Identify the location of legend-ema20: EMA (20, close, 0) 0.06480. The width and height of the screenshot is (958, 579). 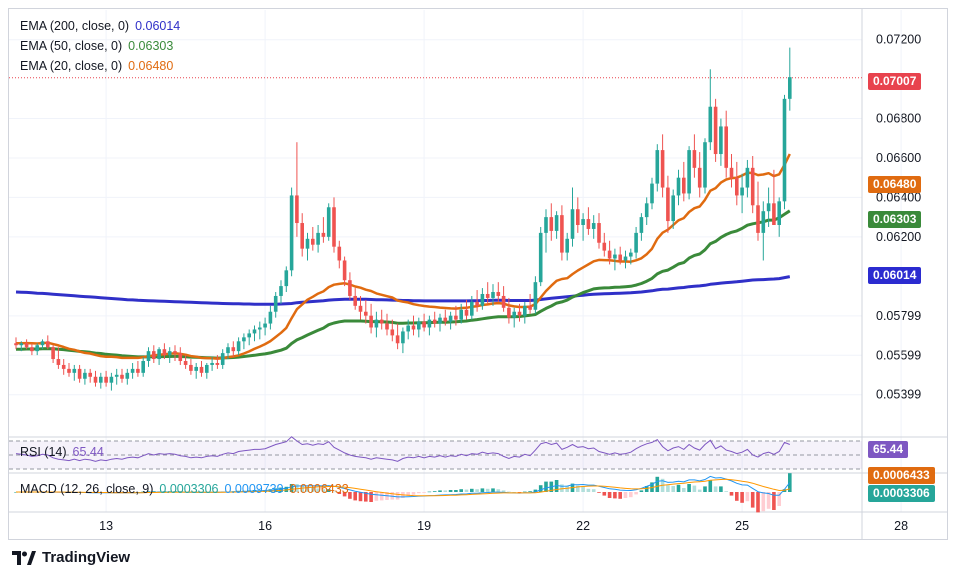
(96, 66).